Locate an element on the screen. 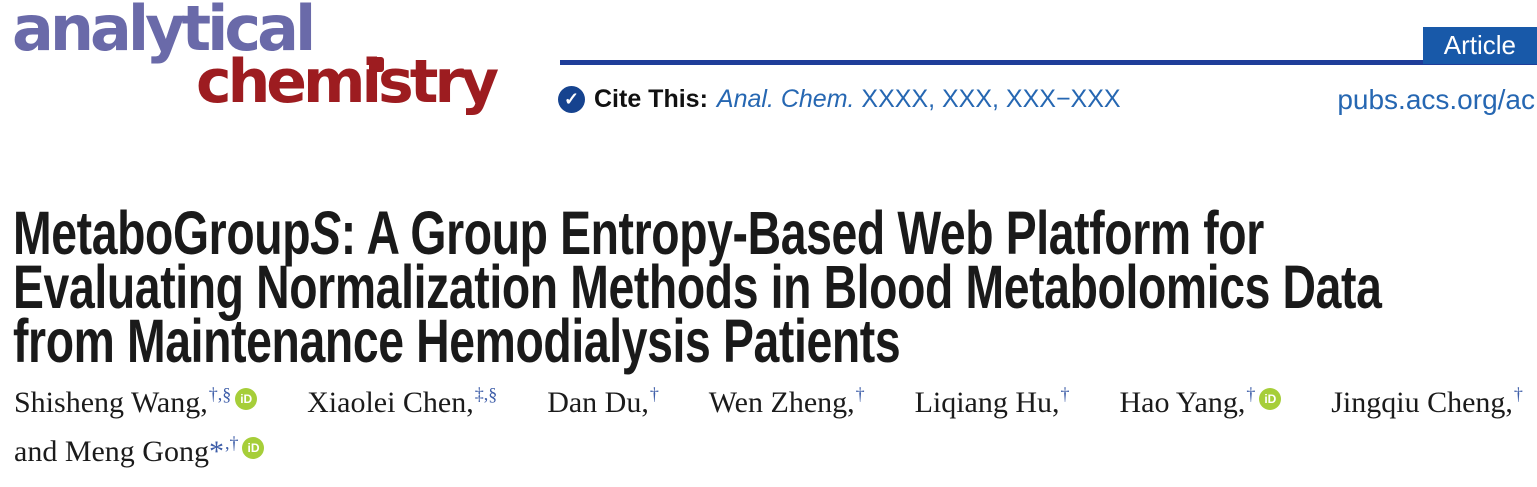 Image resolution: width=1537 pixels, height=487 pixels. author: Xiaolei Chen,‡,§ is located at coordinates (402, 402).